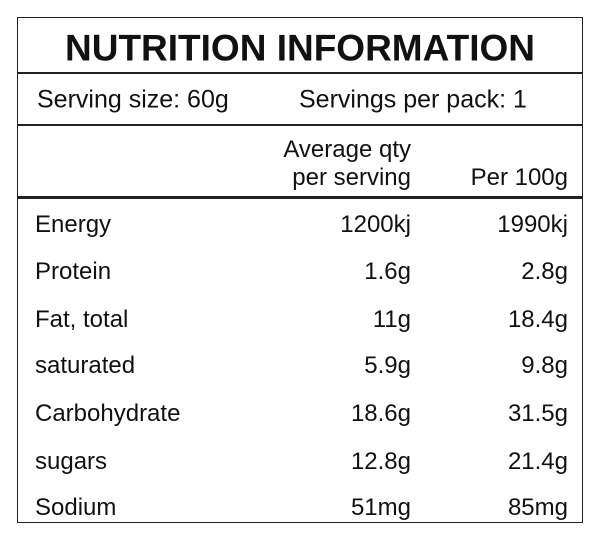 The width and height of the screenshot is (600, 537). What do you see at coordinates (85, 365) in the screenshot?
I see `nutrient-name: saturated` at bounding box center [85, 365].